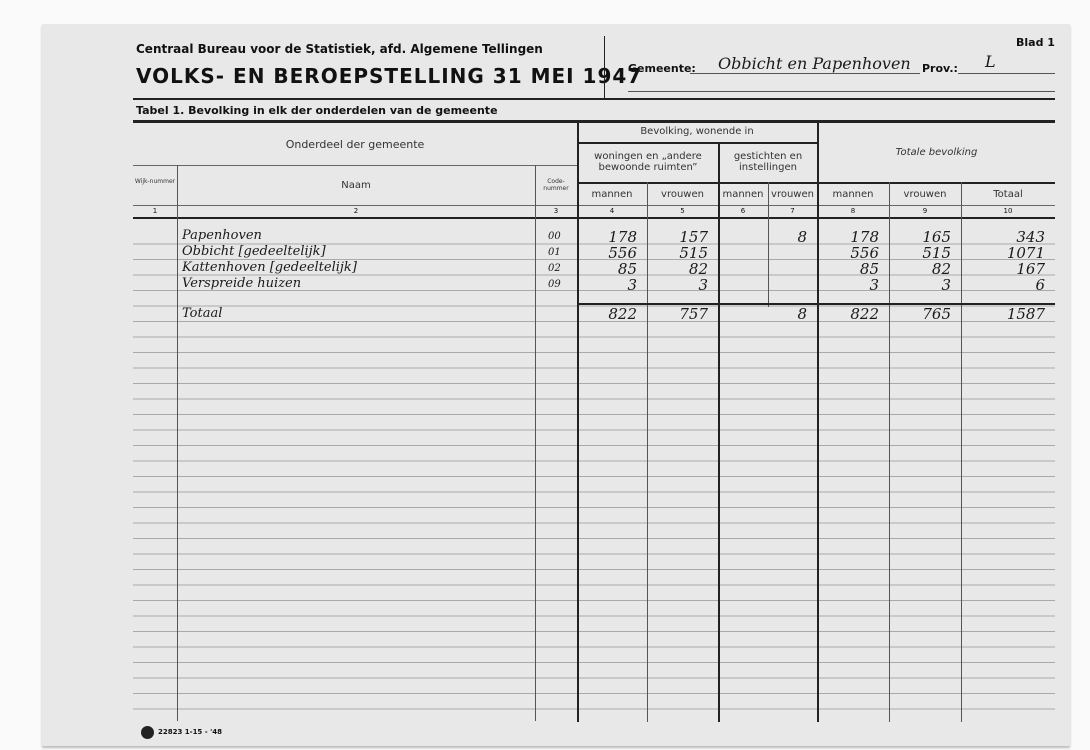 Image resolution: width=1090 pixels, height=750 pixels. Describe the element at coordinates (147, 732) in the screenshot. I see `printer-logo-icon` at that location.